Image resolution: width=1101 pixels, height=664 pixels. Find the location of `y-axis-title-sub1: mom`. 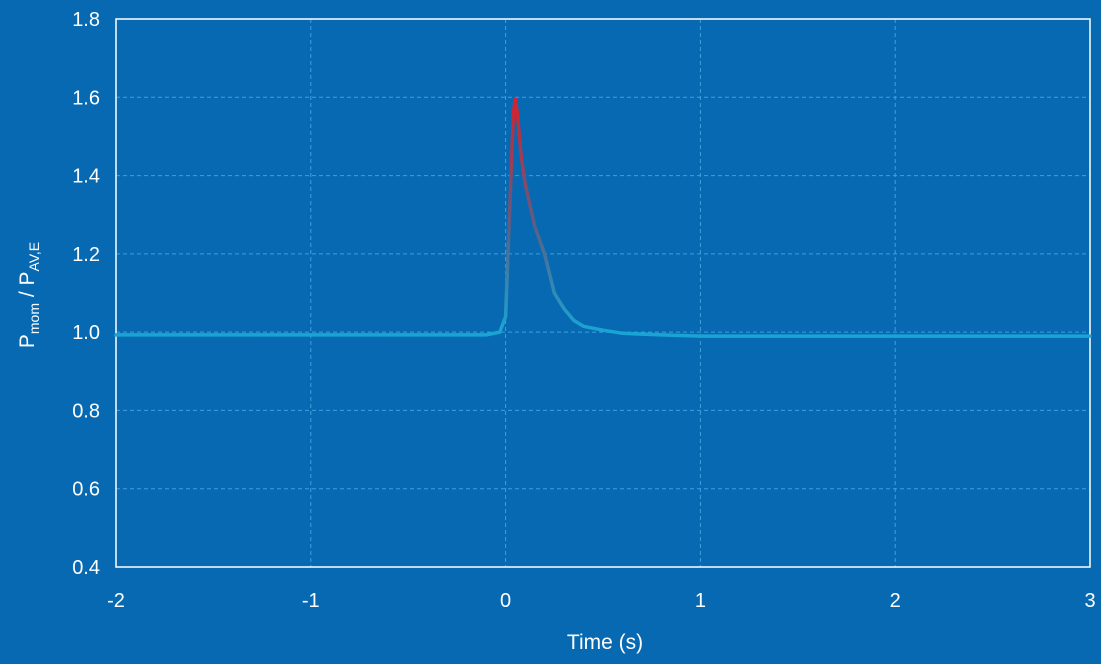

y-axis-title-sub1: mom is located at coordinates (34, 318).